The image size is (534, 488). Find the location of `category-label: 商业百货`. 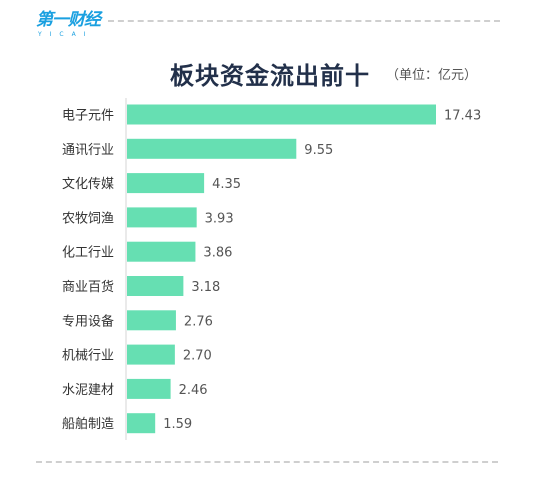

category-label: 商业百货 is located at coordinates (88, 287).